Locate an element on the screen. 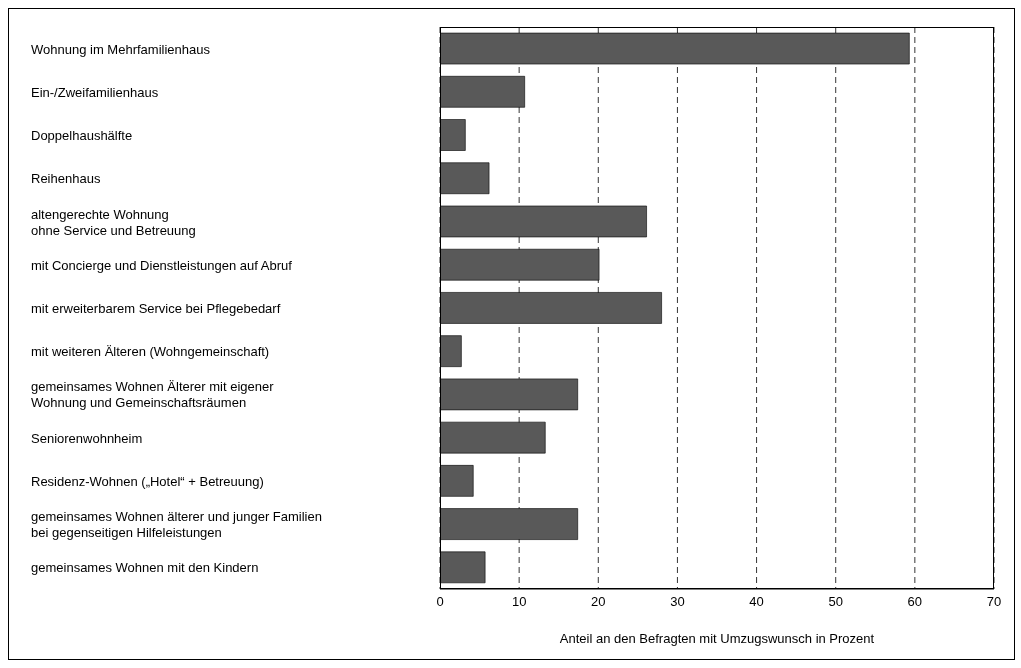  y-tick-label: Reihenhaus is located at coordinates (66, 178).